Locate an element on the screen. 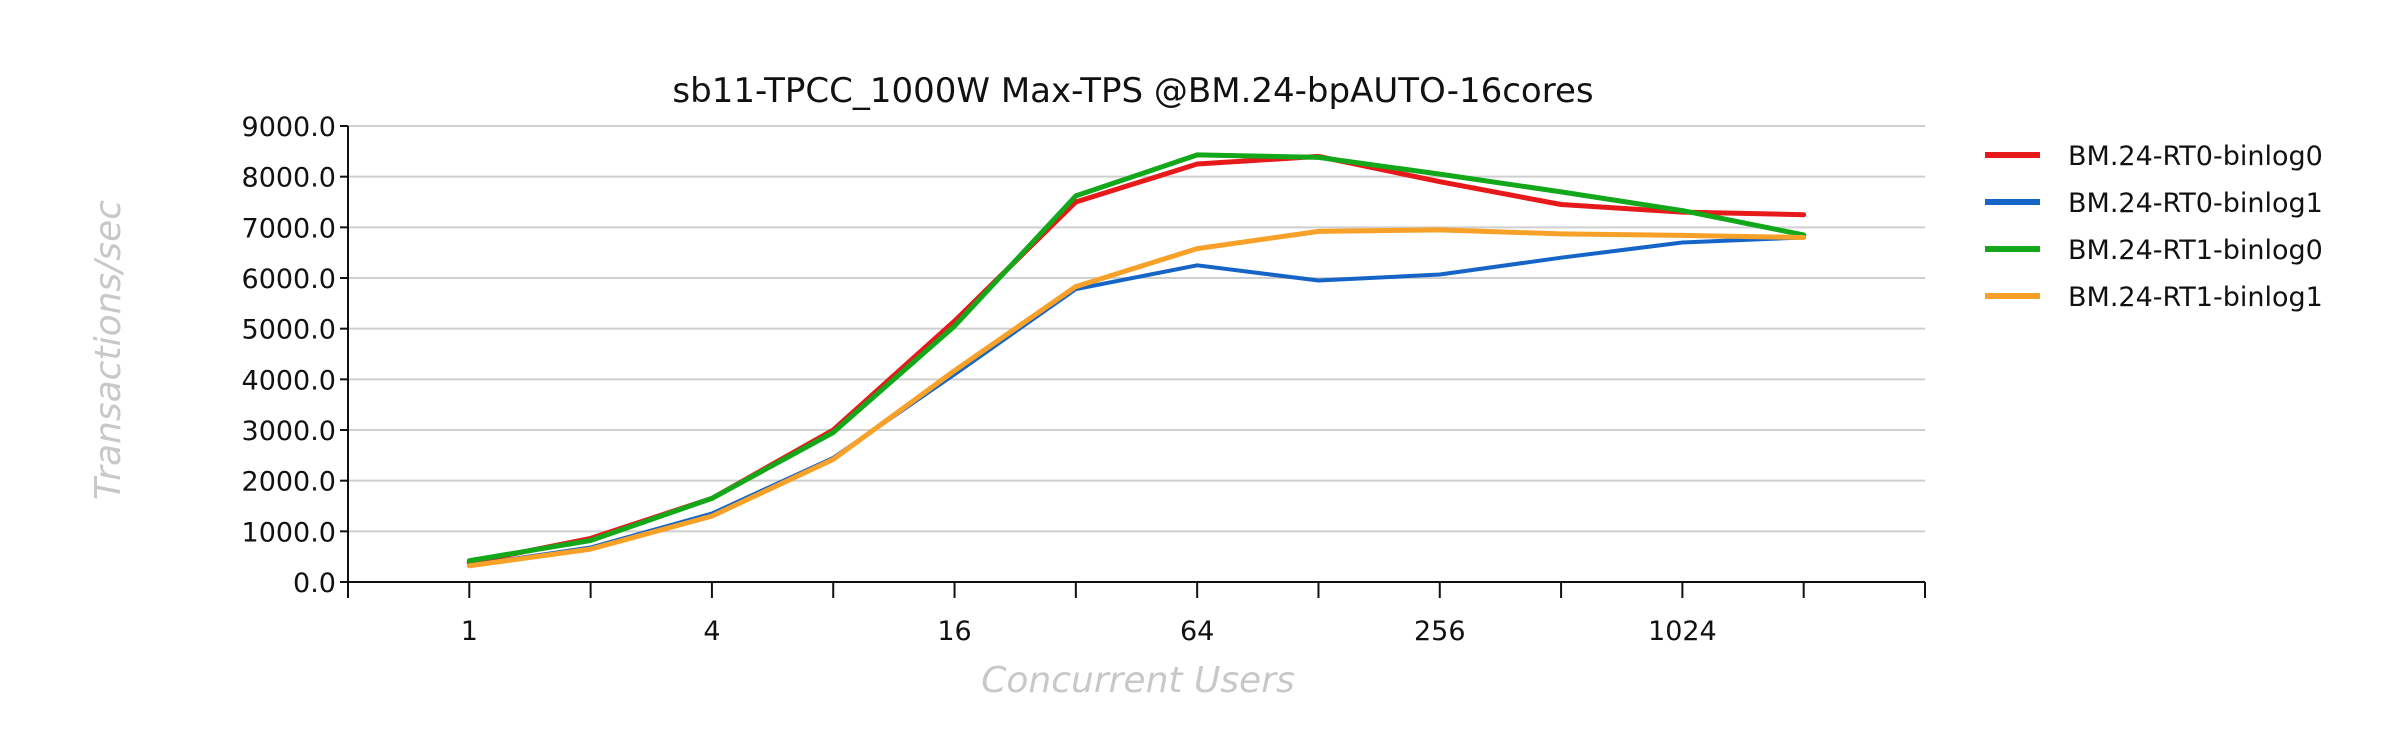  x-tick-label: 16 is located at coordinates (954, 631).